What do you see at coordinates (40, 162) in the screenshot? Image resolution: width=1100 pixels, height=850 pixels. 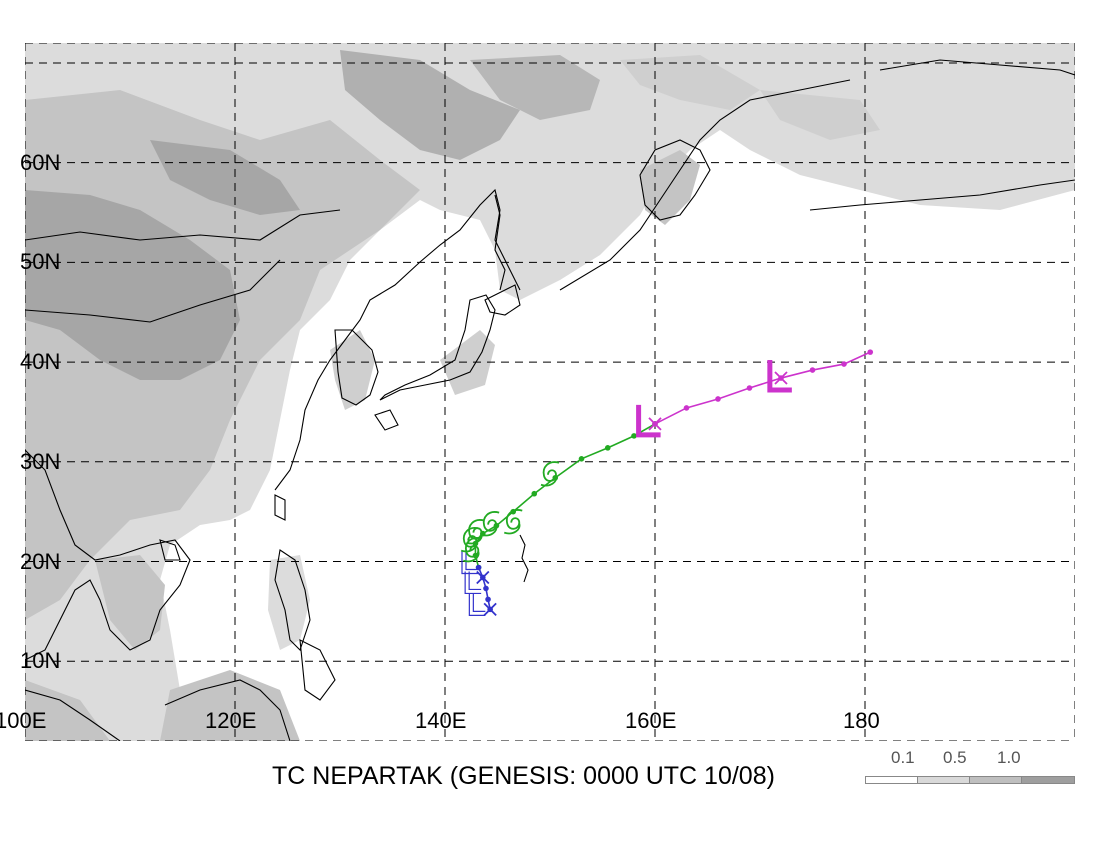 I see `lat-label: 60N` at bounding box center [40, 162].